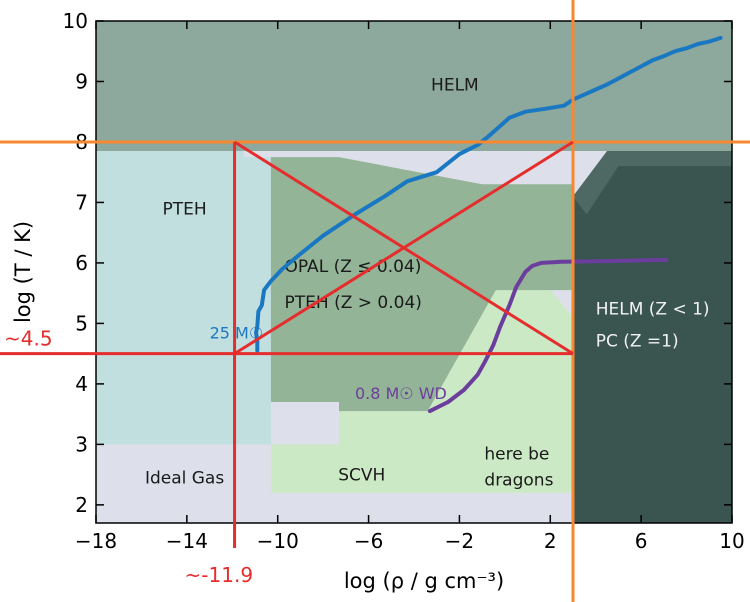 This screenshot has width=750, height=602. I want to click on region-label-opal-2: PTEH (Z > 0.04), so click(353, 303).